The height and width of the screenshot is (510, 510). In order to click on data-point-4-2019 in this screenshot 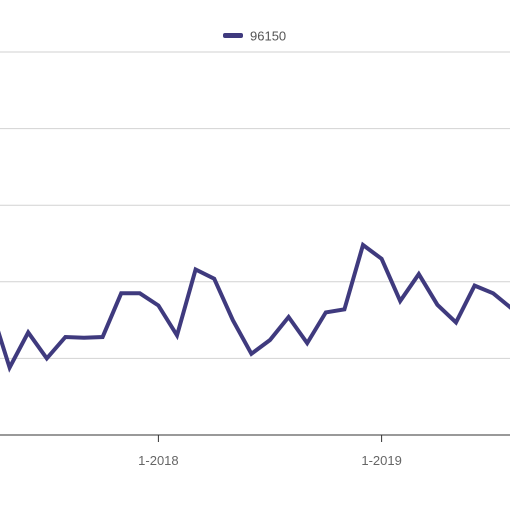, I will do `click(437, 305)`.